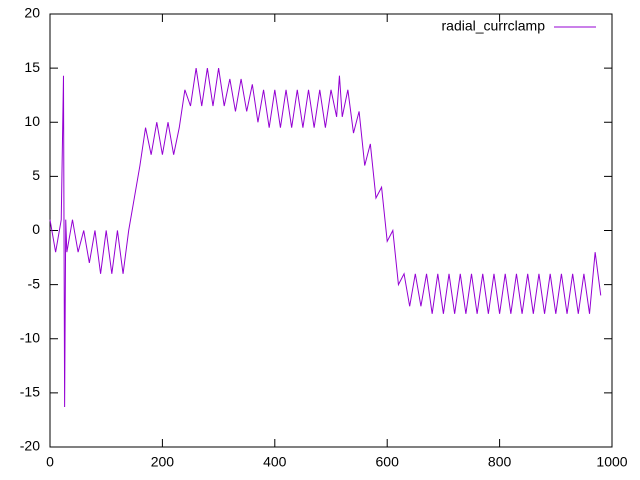 This screenshot has height=480, width=640. Describe the element at coordinates (32, 121) in the screenshot. I see `y-tick-label: 10` at that location.